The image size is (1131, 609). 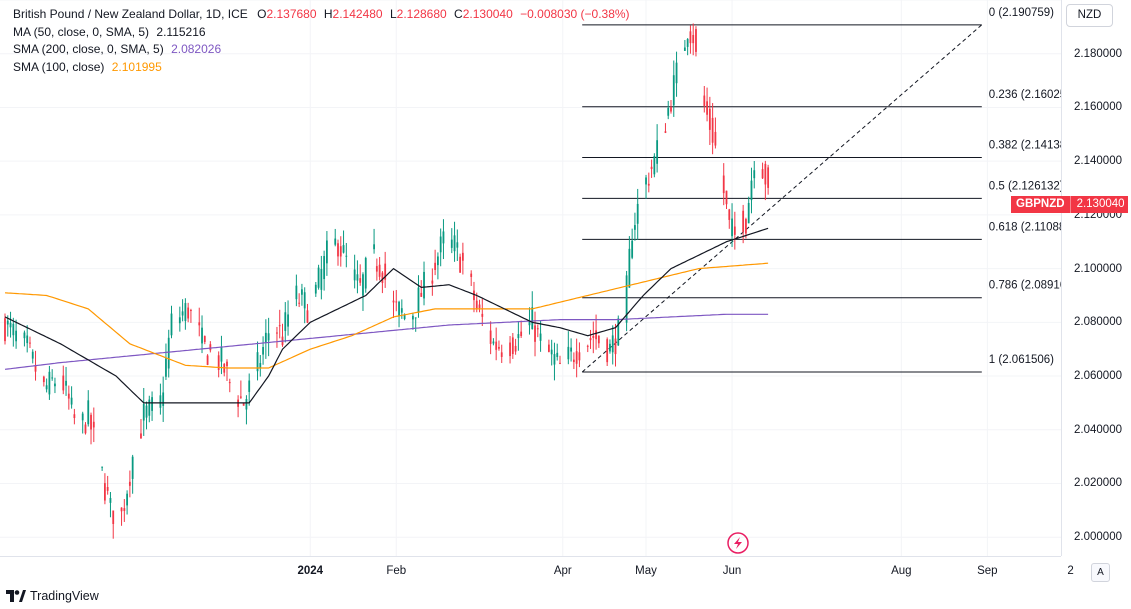 I want to click on bolt-icon-bg, so click(x=738, y=543).